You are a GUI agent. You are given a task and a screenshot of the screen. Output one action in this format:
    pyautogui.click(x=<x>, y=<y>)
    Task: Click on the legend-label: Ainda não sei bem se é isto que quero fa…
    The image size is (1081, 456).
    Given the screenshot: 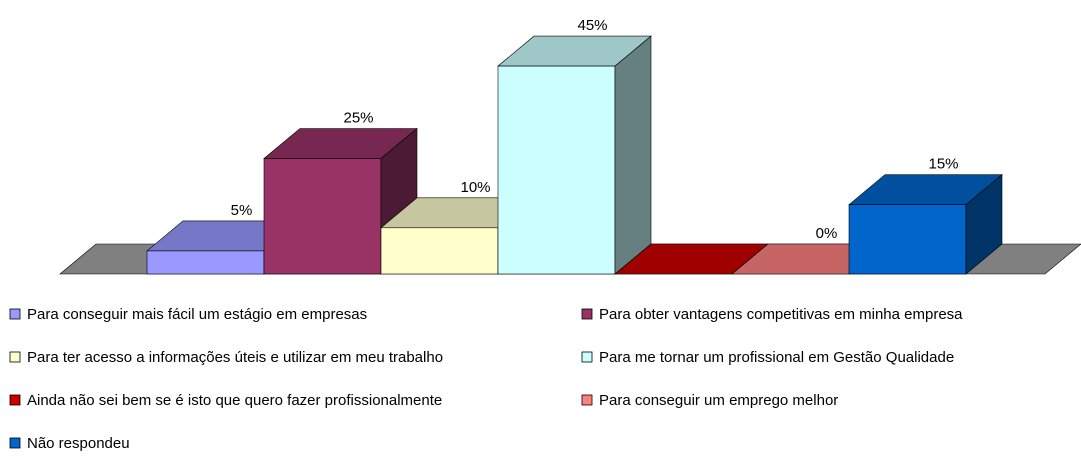 What is the action you would take?
    pyautogui.click(x=234, y=400)
    